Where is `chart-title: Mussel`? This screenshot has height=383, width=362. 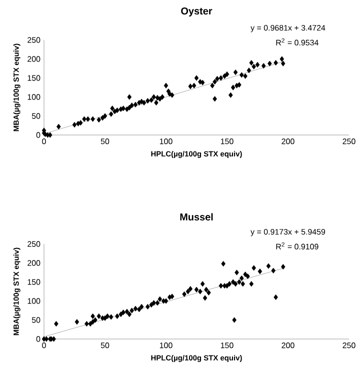 chart-title: Mussel is located at coordinates (196, 216).